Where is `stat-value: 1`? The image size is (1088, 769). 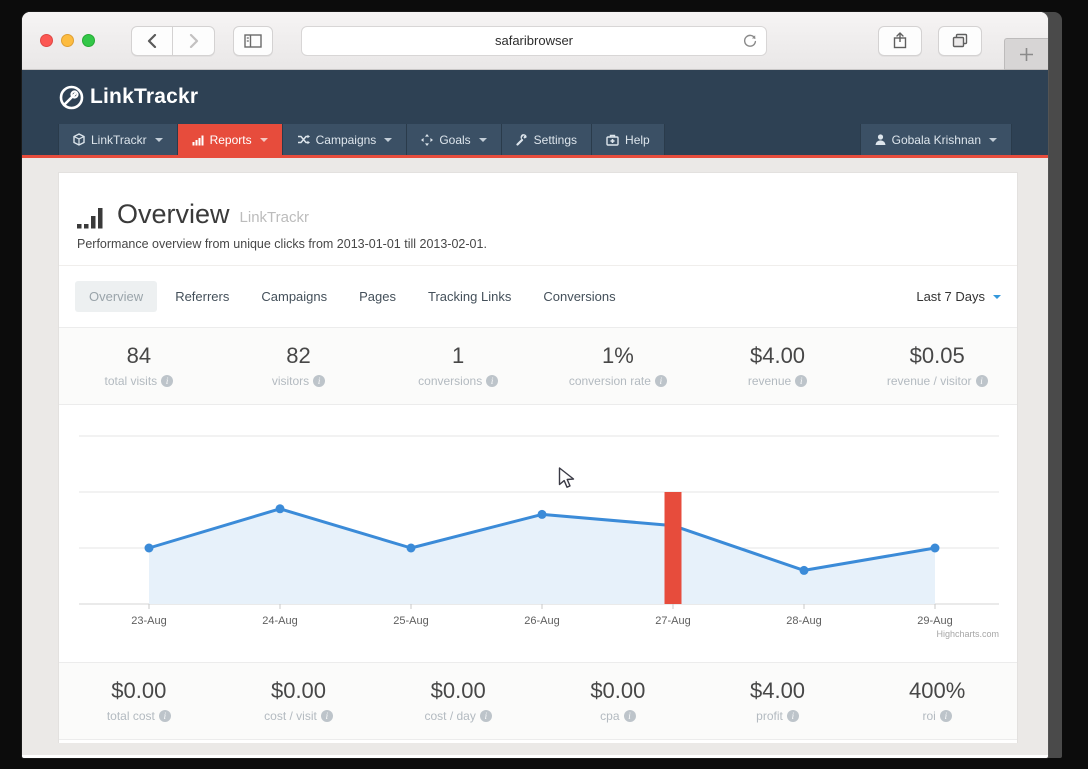
stat-value: 1 is located at coordinates (458, 355).